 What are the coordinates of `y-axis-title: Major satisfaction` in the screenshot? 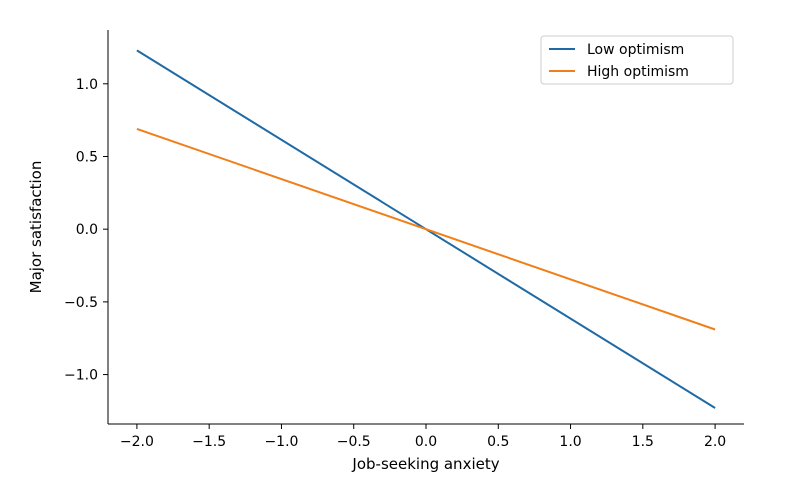 It's located at (36, 227).